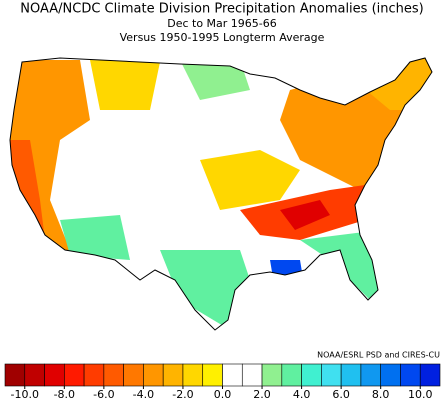 The width and height of the screenshot is (445, 404). What do you see at coordinates (143, 394) in the screenshot?
I see `tick-label: -4.0` at bounding box center [143, 394].